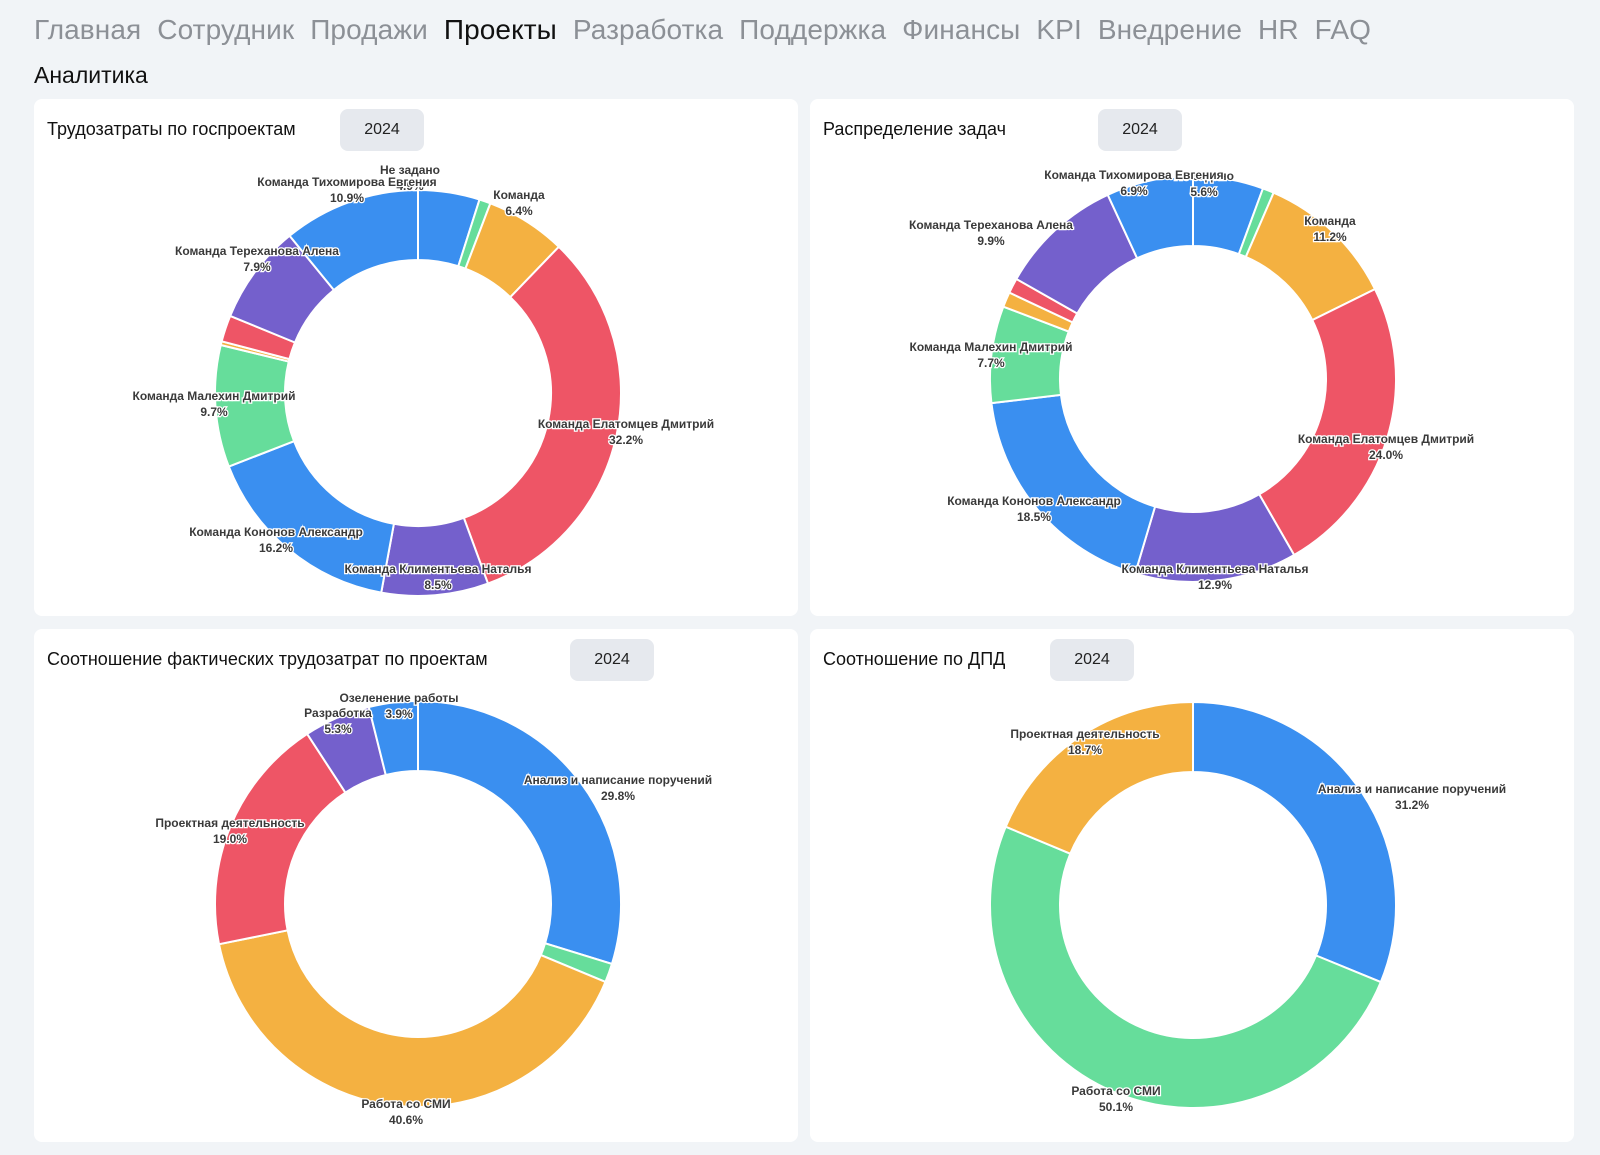 The image size is (1600, 1155). I want to click on chart-title: Соотношение по ДПД, so click(914, 659).